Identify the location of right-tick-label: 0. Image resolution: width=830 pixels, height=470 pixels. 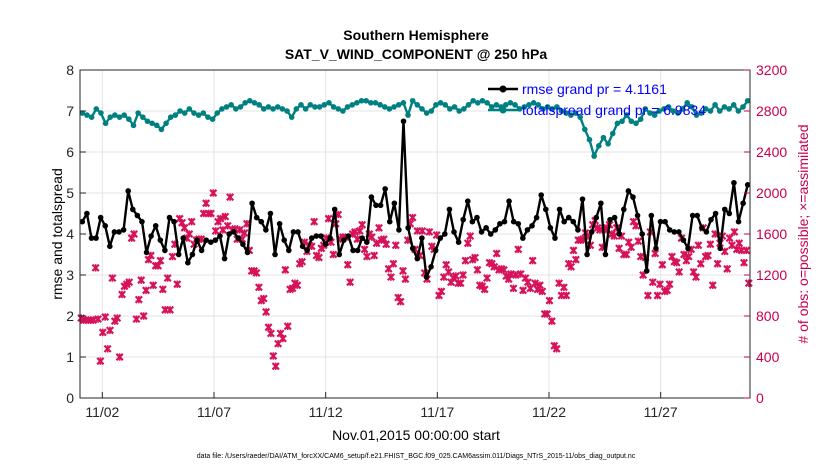
(760, 398).